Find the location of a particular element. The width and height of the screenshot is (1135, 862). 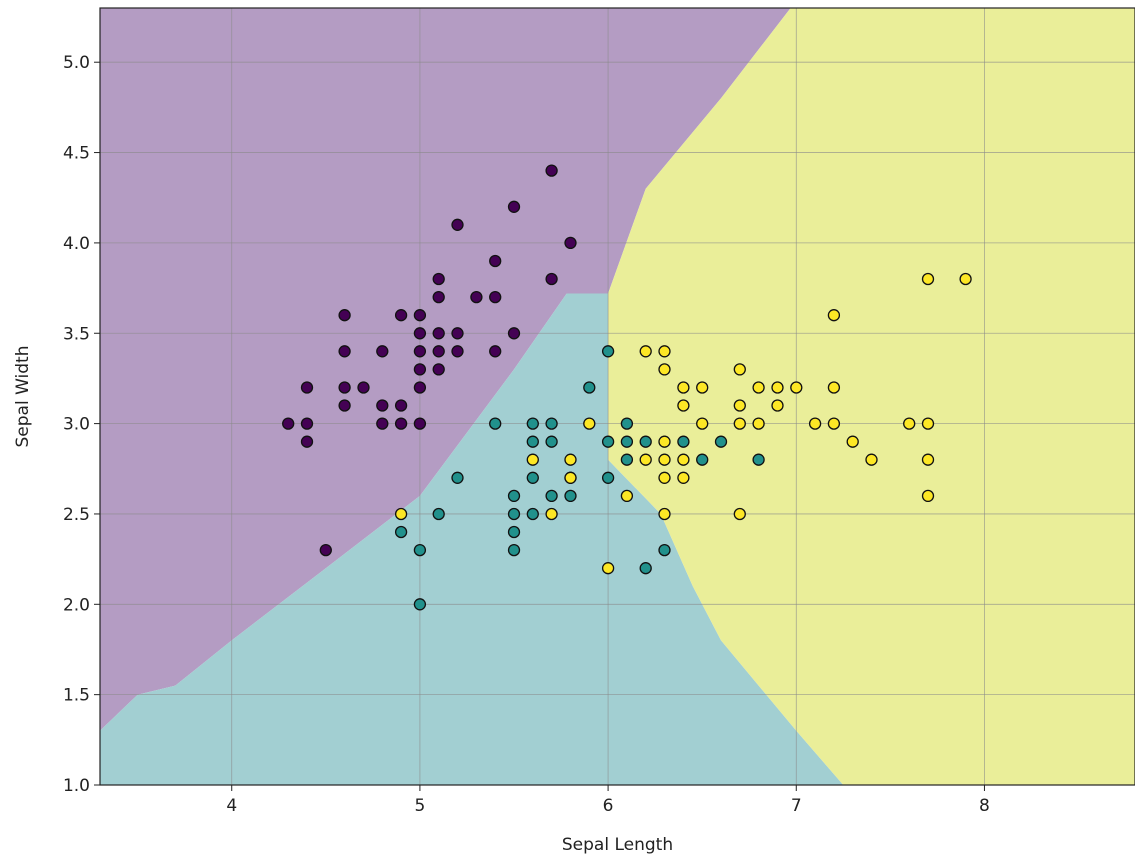

y-axis-label: Sepal Width is located at coordinates (23, 397).